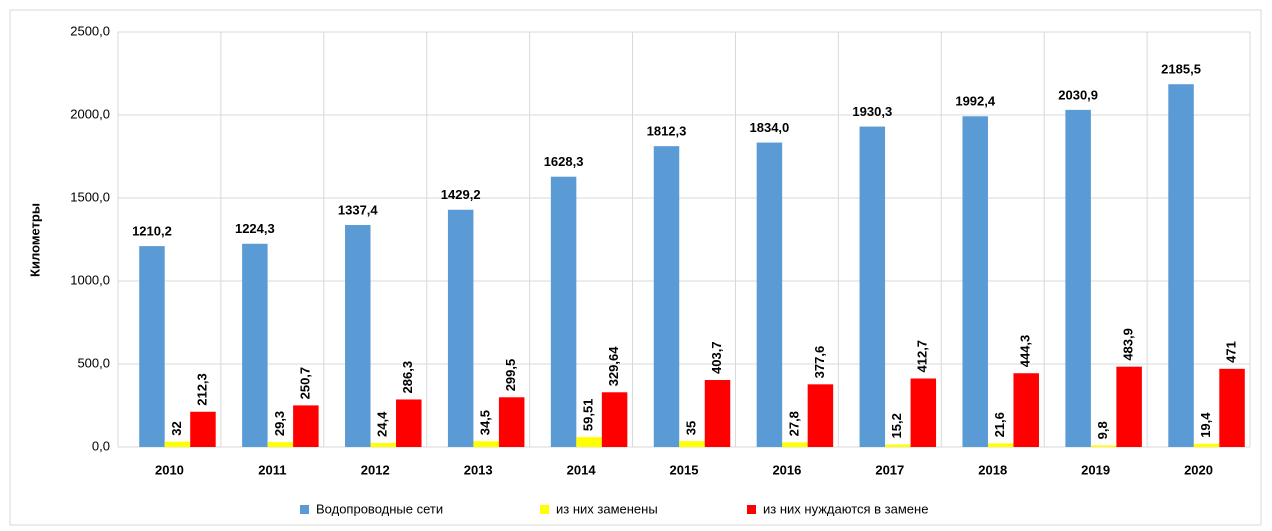 The width and height of the screenshot is (1272, 531). Describe the element at coordinates (922, 356) in the screenshot. I see `data-label: 412,7` at that location.